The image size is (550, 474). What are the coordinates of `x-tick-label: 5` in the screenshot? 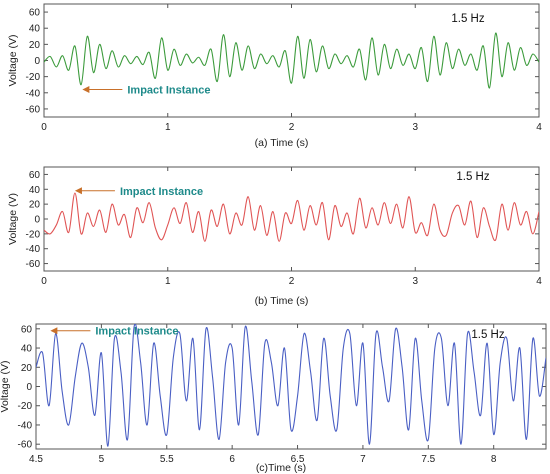 It's located at (102, 459).